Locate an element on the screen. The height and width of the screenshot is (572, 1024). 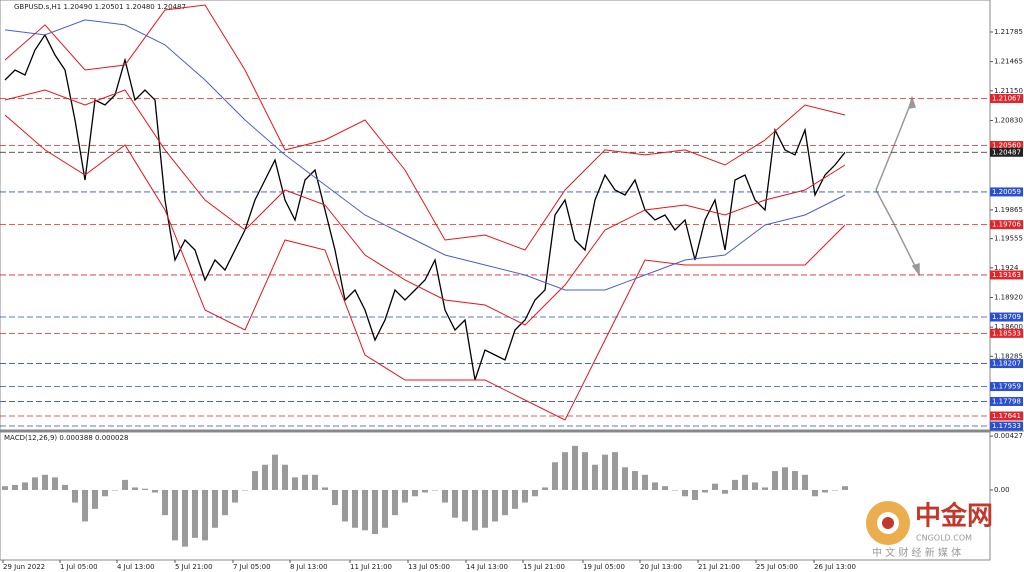
y-tick-label: 0.00427 is located at coordinates (1008, 436).